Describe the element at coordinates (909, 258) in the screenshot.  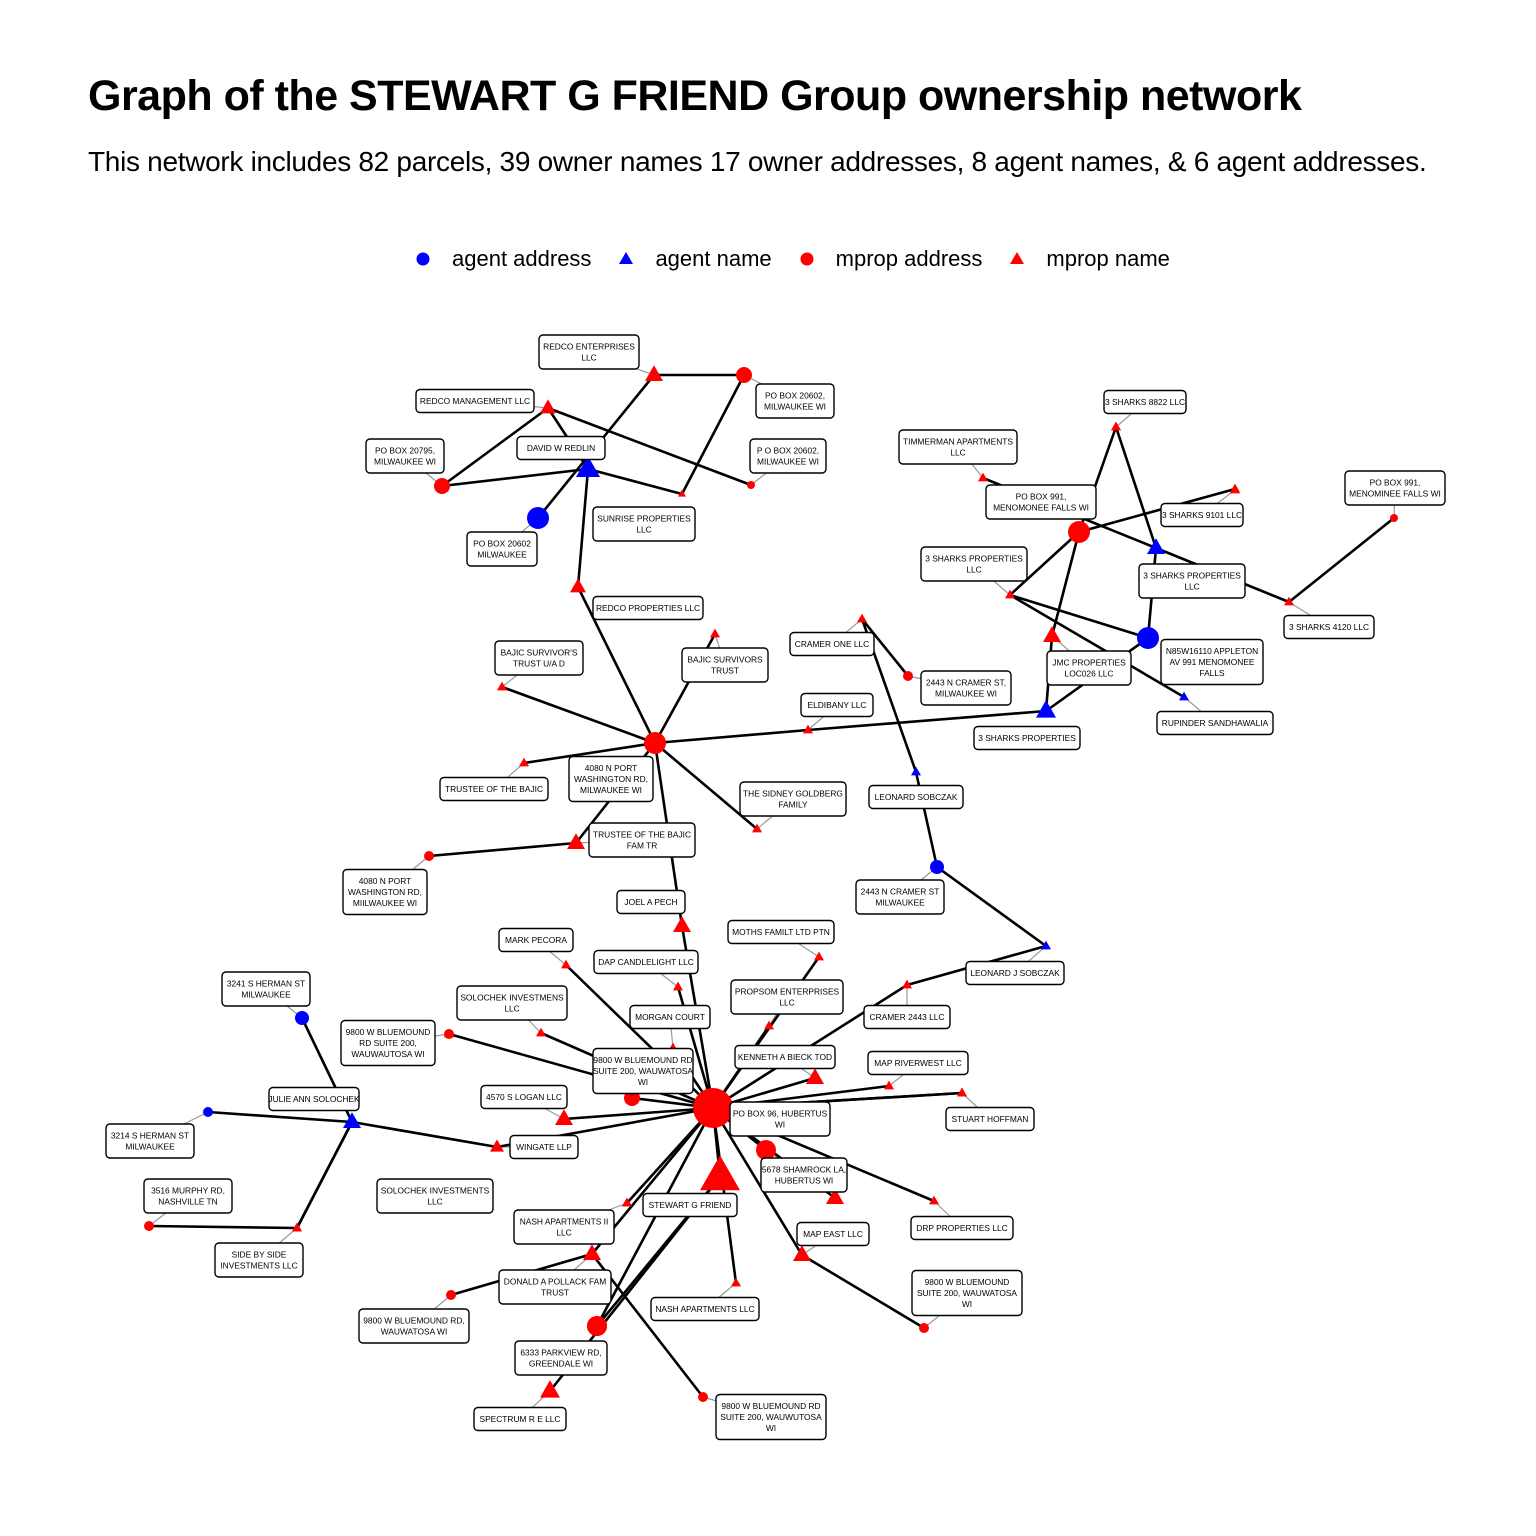
I see `legend-label: mprop address` at that location.